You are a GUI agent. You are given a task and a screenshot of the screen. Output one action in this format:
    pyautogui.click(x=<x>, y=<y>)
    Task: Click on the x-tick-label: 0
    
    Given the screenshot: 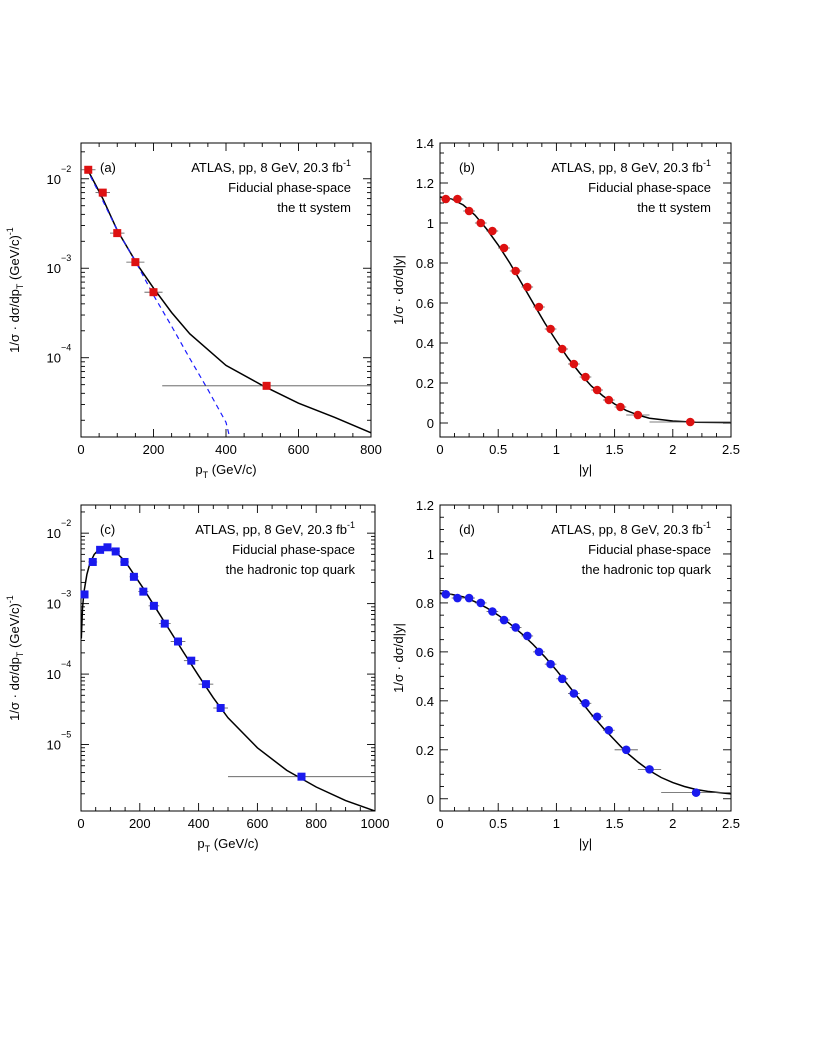 What is the action you would take?
    pyautogui.click(x=439, y=449)
    